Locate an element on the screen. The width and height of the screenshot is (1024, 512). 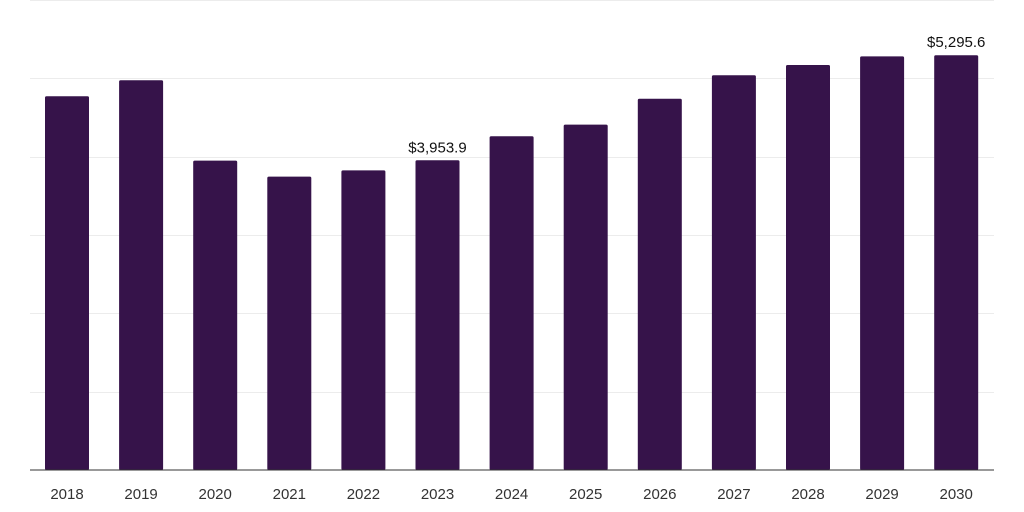
bar-2018 is located at coordinates (67, 283).